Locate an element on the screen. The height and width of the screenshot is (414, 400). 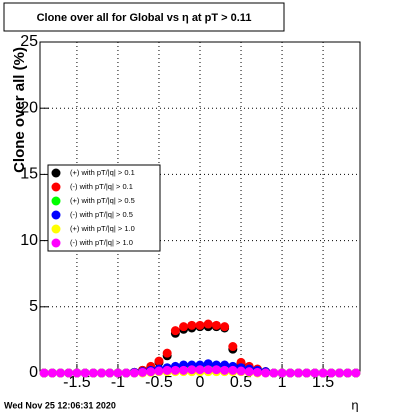
legend-box is located at coordinates (104, 208).